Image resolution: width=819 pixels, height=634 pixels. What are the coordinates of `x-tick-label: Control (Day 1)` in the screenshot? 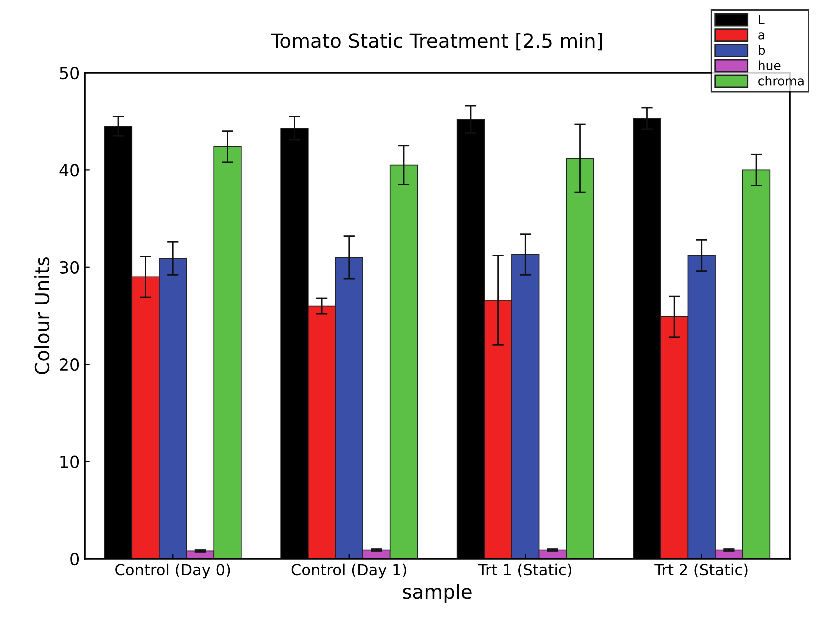 It's located at (349, 571).